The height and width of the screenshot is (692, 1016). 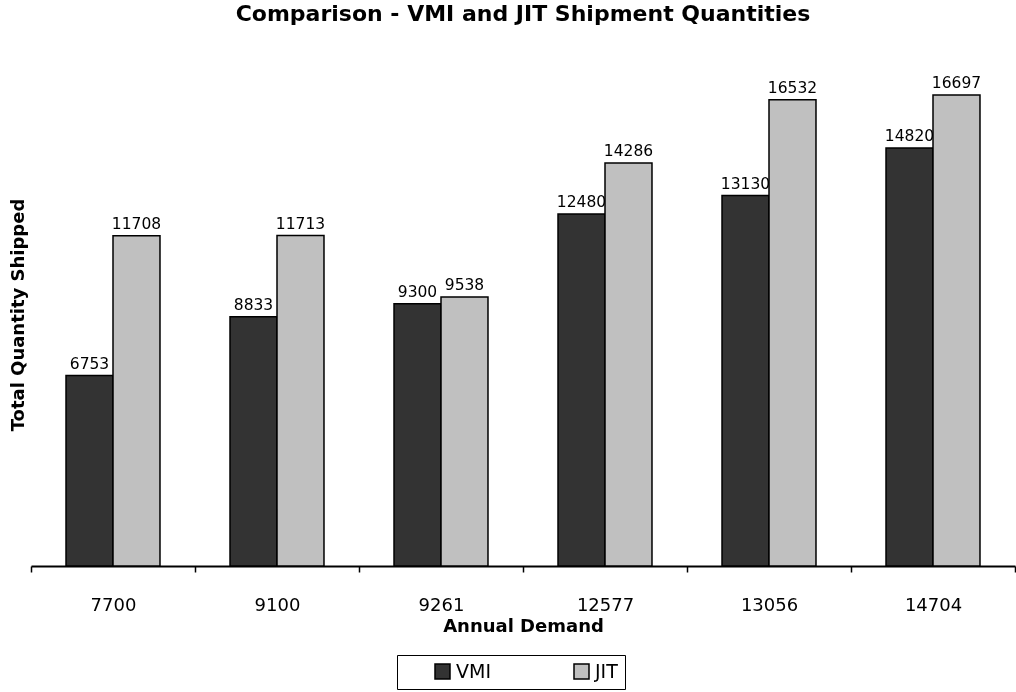 What do you see at coordinates (300, 223) in the screenshot?
I see `data-label: 11713` at bounding box center [300, 223].